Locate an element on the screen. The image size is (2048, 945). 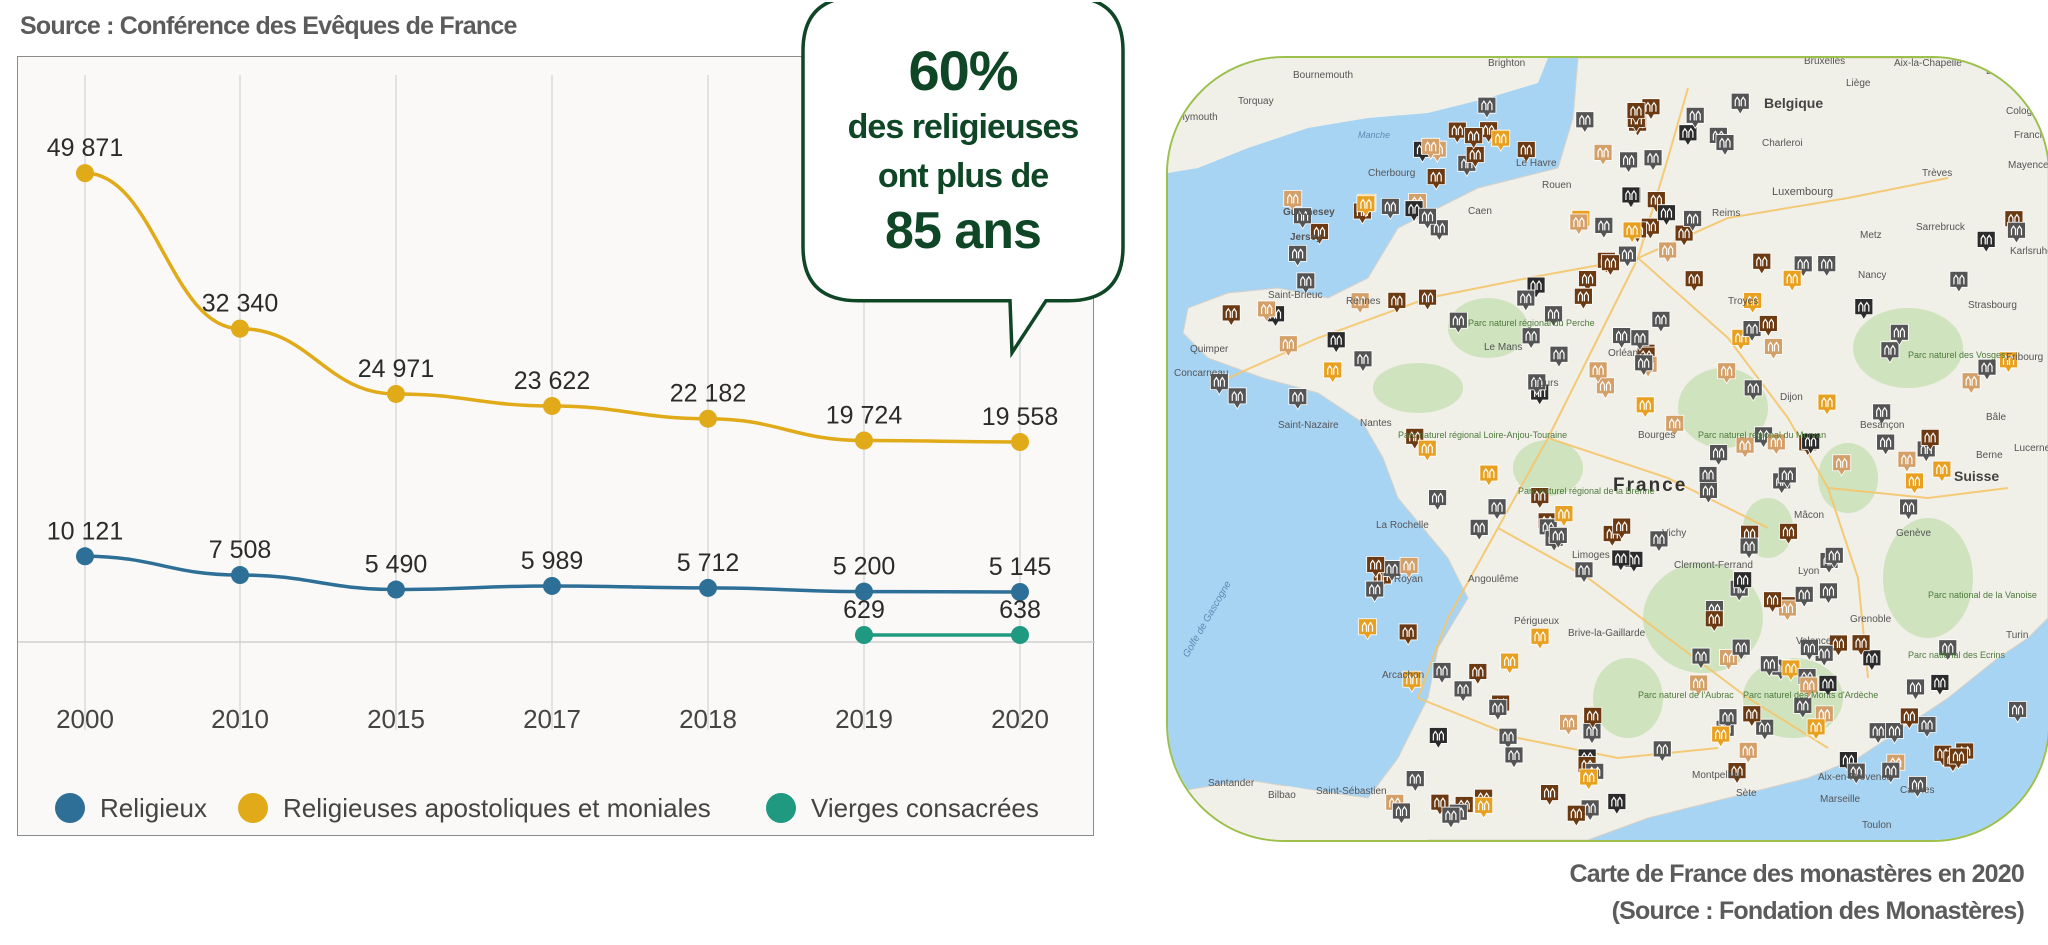
map-label-royan: Royan is located at coordinates (1408, 579).